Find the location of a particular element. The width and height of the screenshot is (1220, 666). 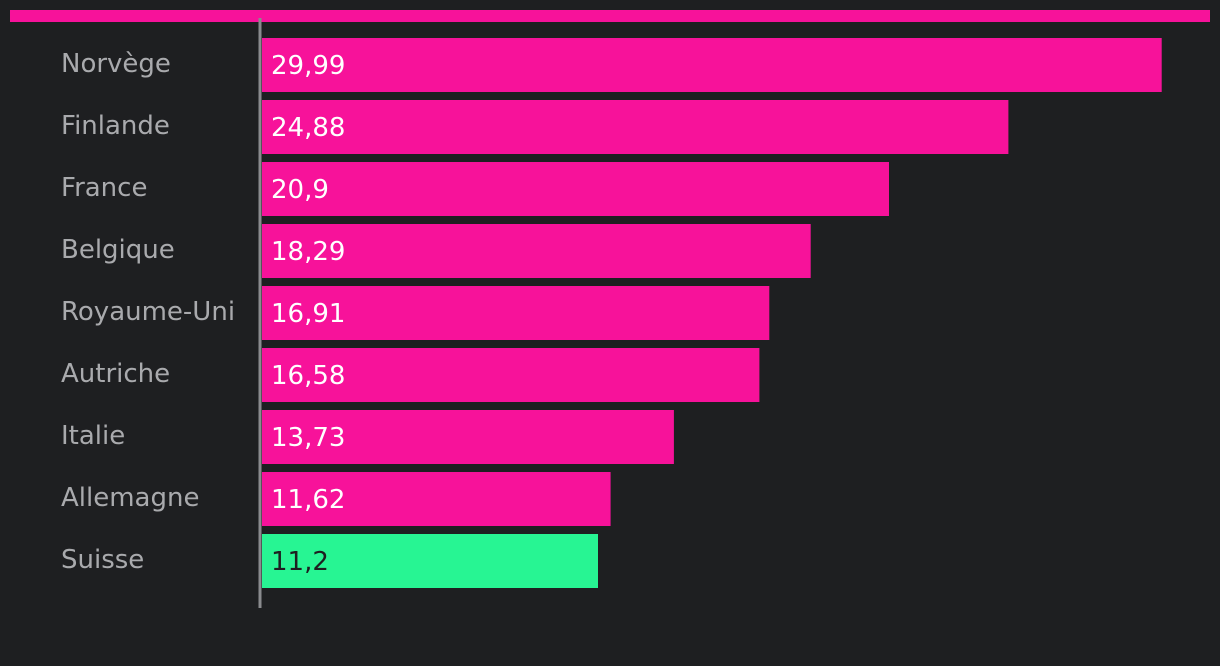

value-label-norvege: 29,99 is located at coordinates (308, 66).